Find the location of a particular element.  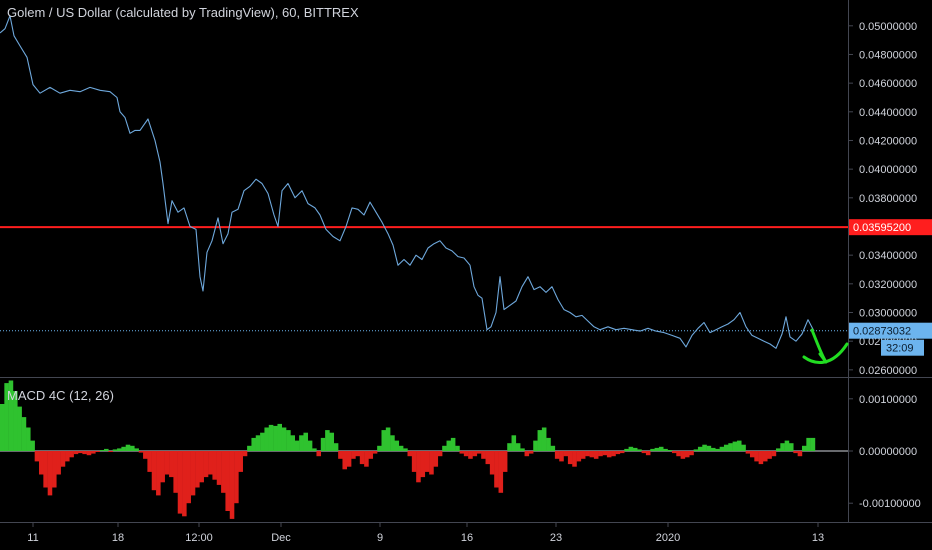

time-x-axis: 11 18 12:00 Dec 9 16 23 2020 13 is located at coordinates (425, 533).